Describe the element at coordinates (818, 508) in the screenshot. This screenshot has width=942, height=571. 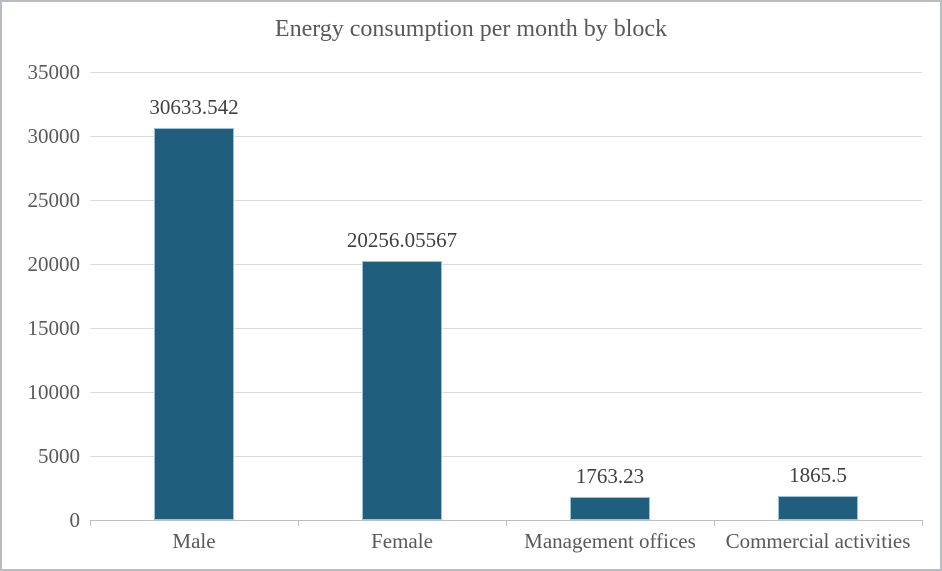
I see `bar-commercial-activities` at that location.